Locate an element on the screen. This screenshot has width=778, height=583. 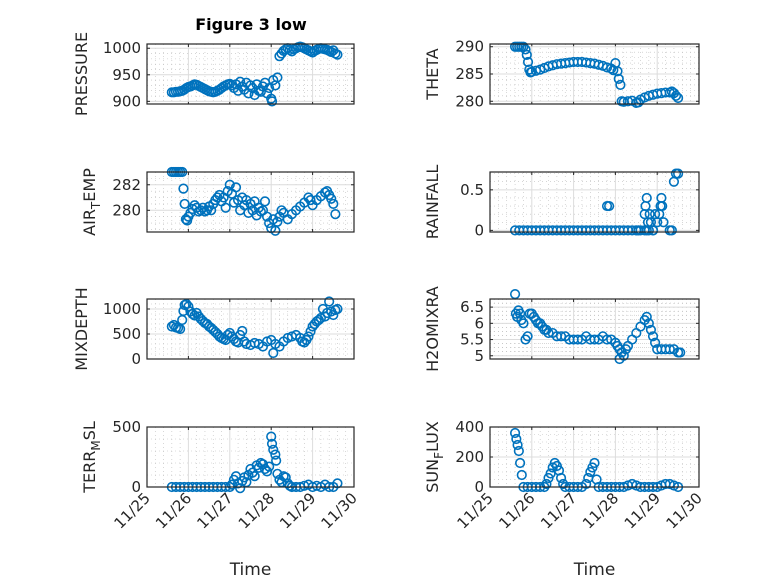
y-tick-label: 900 is located at coordinates (126, 101).